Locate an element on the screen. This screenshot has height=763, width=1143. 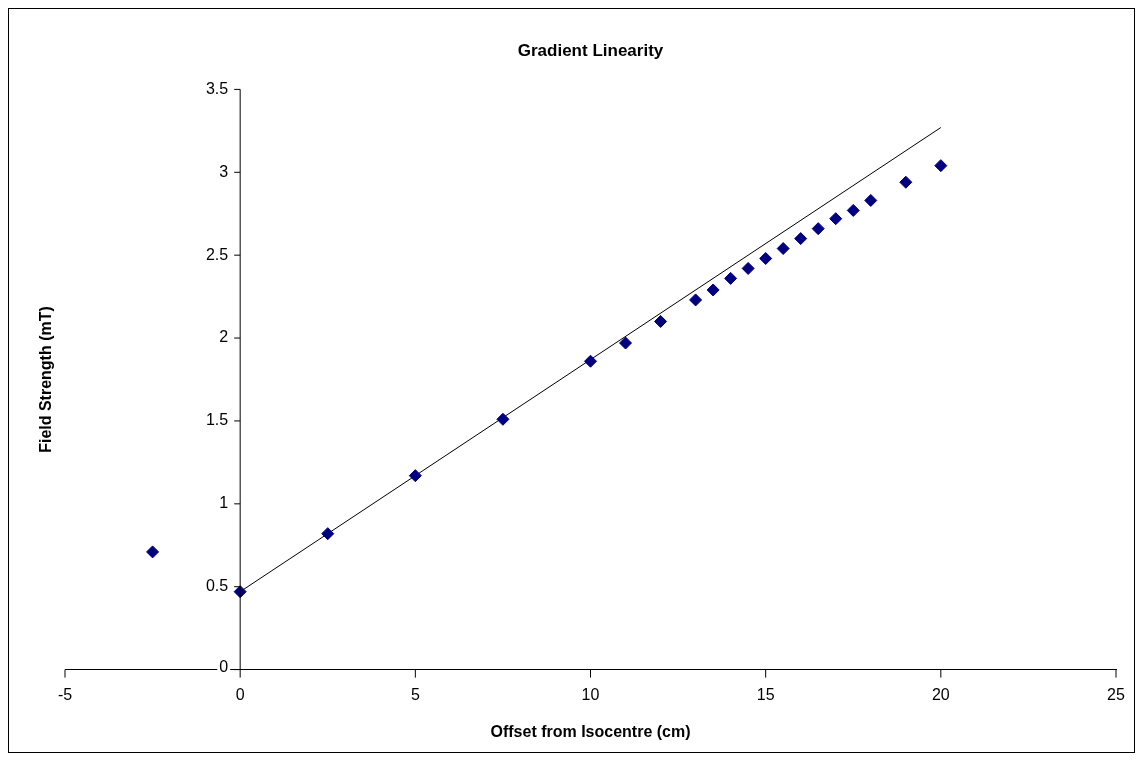
chart-title: Gradient Linearity is located at coordinates (590, 50).